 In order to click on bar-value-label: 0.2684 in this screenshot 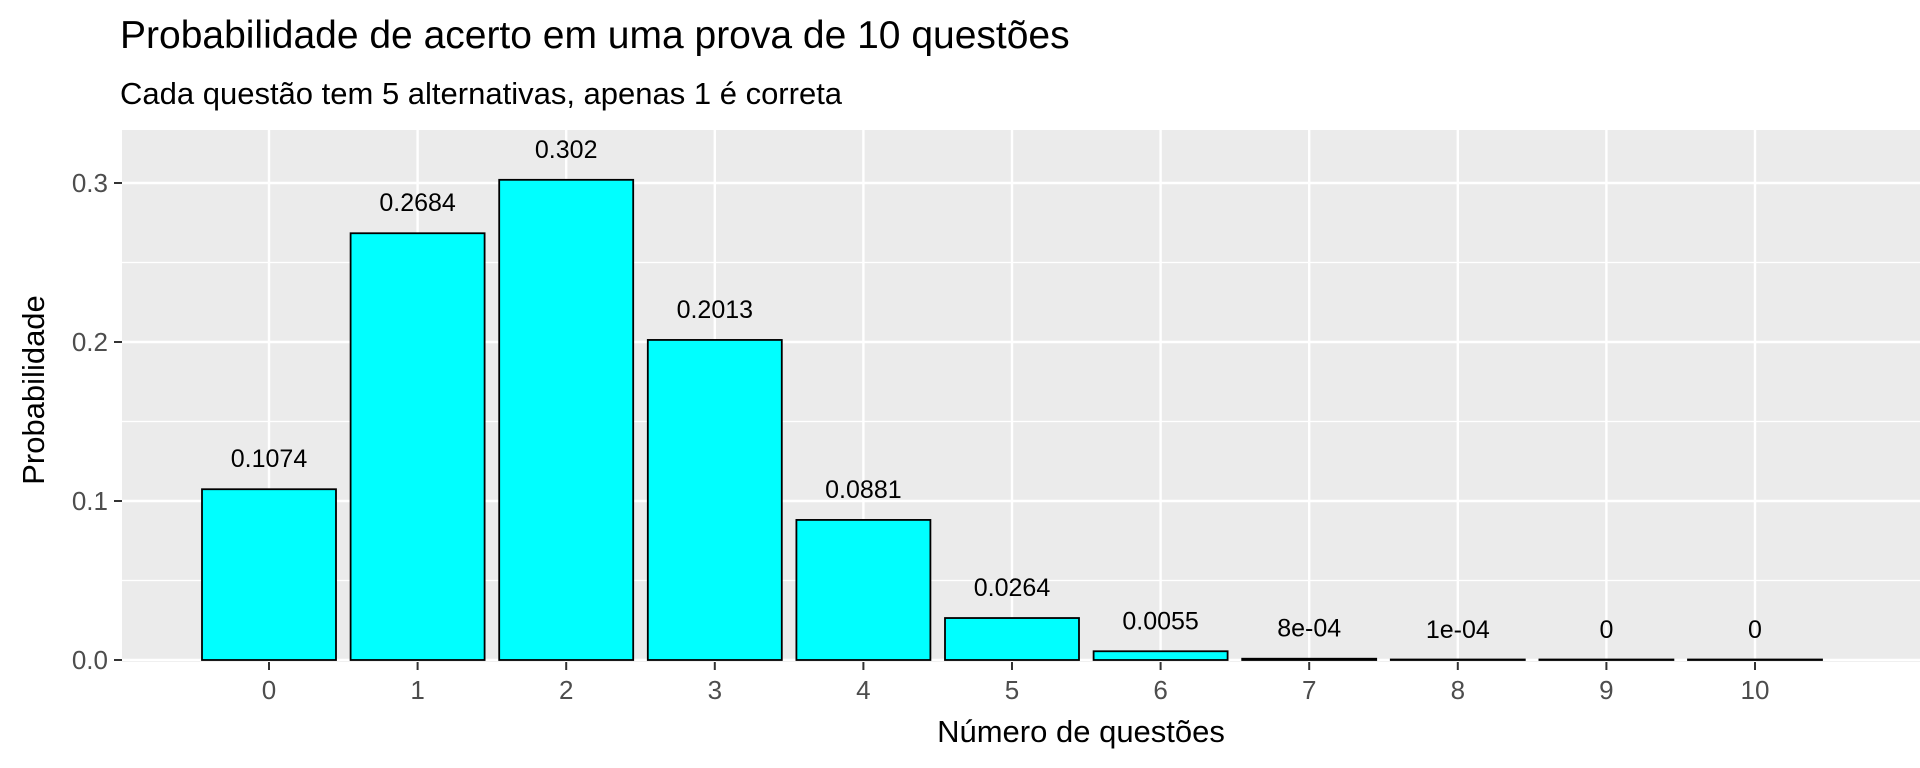, I will do `click(417, 203)`.